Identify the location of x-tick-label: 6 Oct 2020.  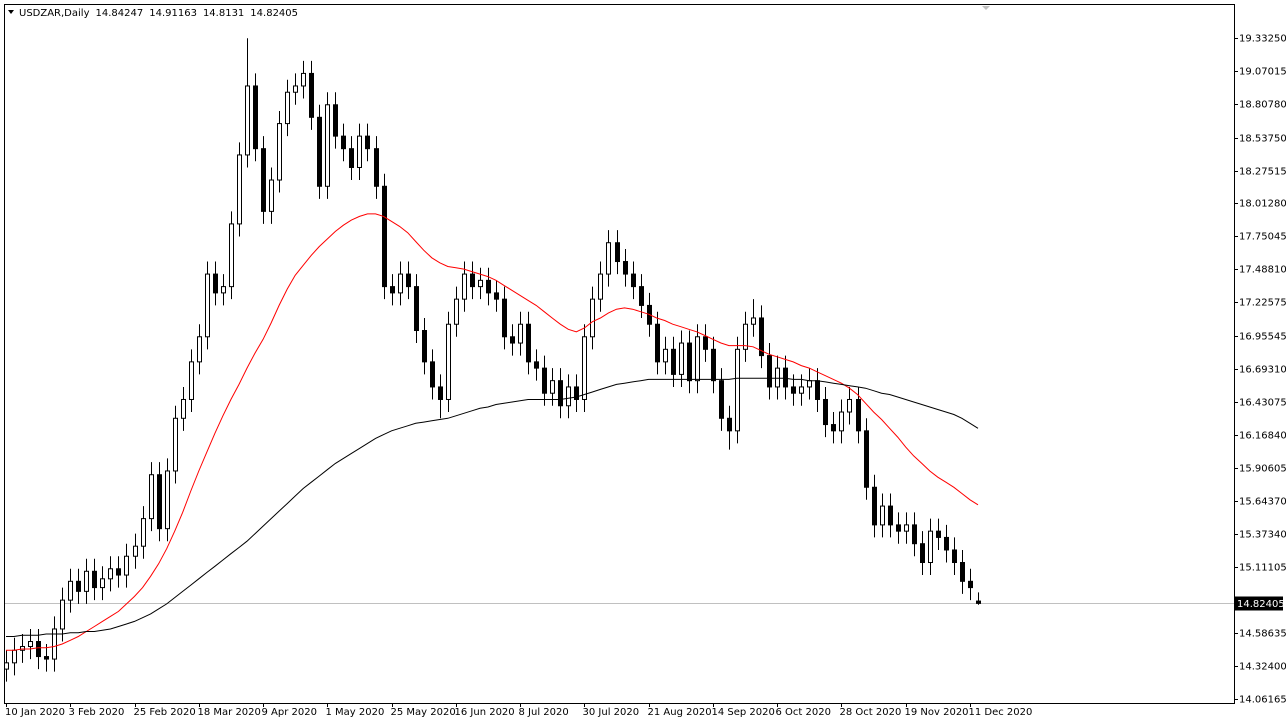
(803, 712).